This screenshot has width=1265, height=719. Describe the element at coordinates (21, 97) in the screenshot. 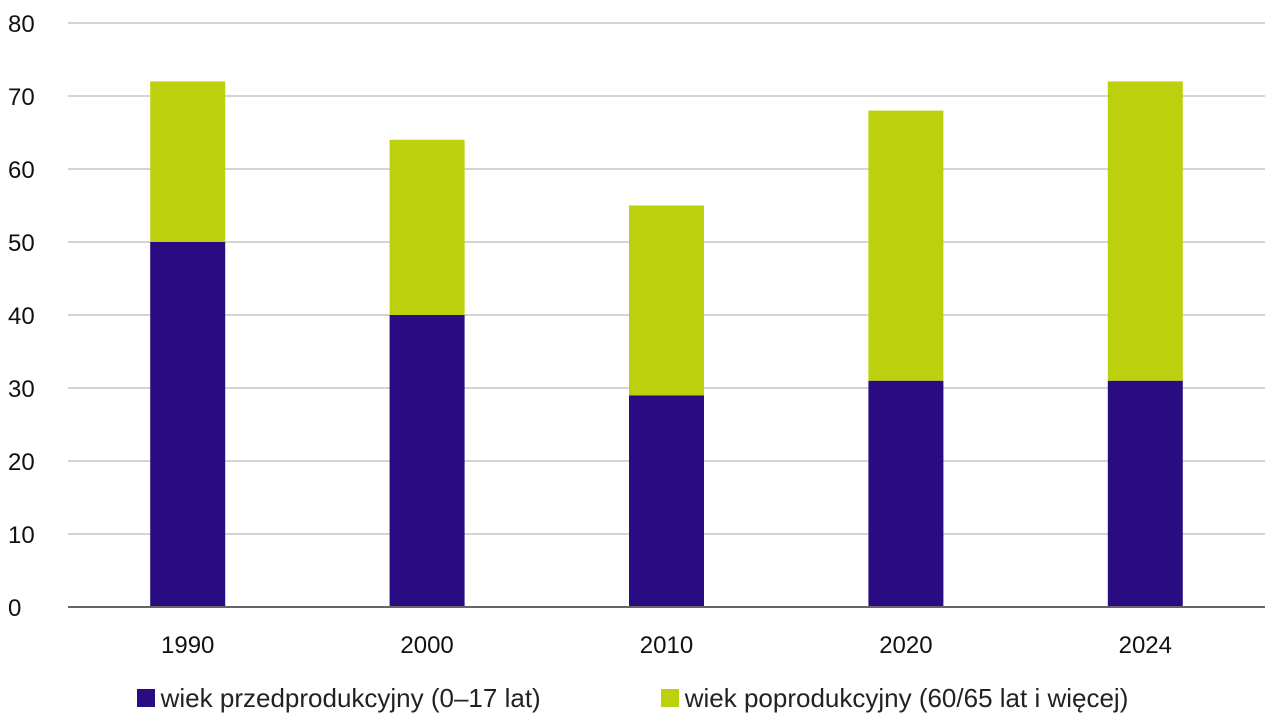

I see `y-tick-label-70: 70` at that location.